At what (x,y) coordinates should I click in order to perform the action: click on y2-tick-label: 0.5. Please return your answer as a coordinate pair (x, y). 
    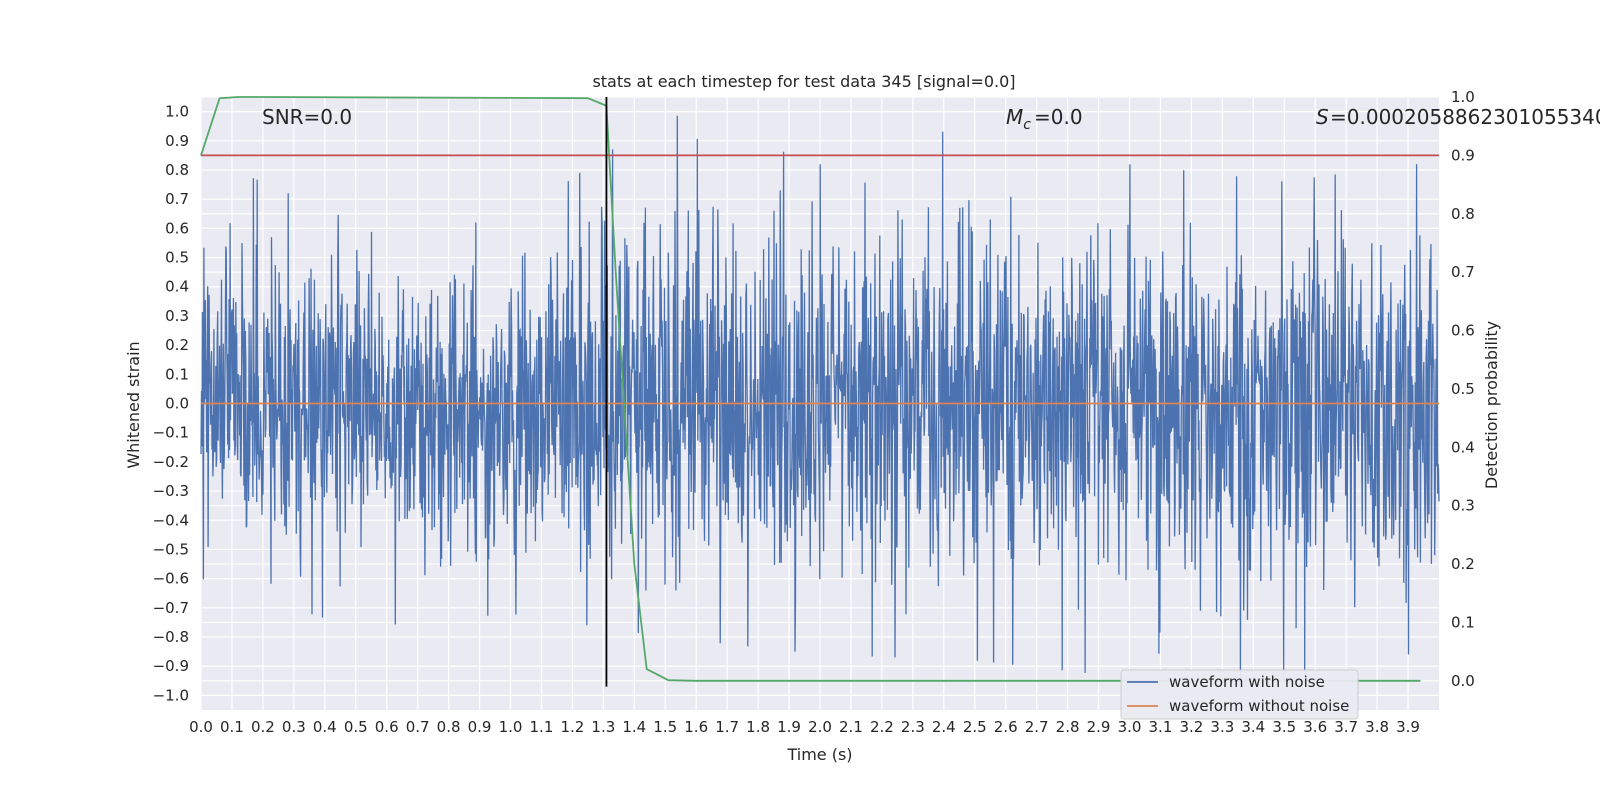
    Looking at the image, I should click on (1463, 389).